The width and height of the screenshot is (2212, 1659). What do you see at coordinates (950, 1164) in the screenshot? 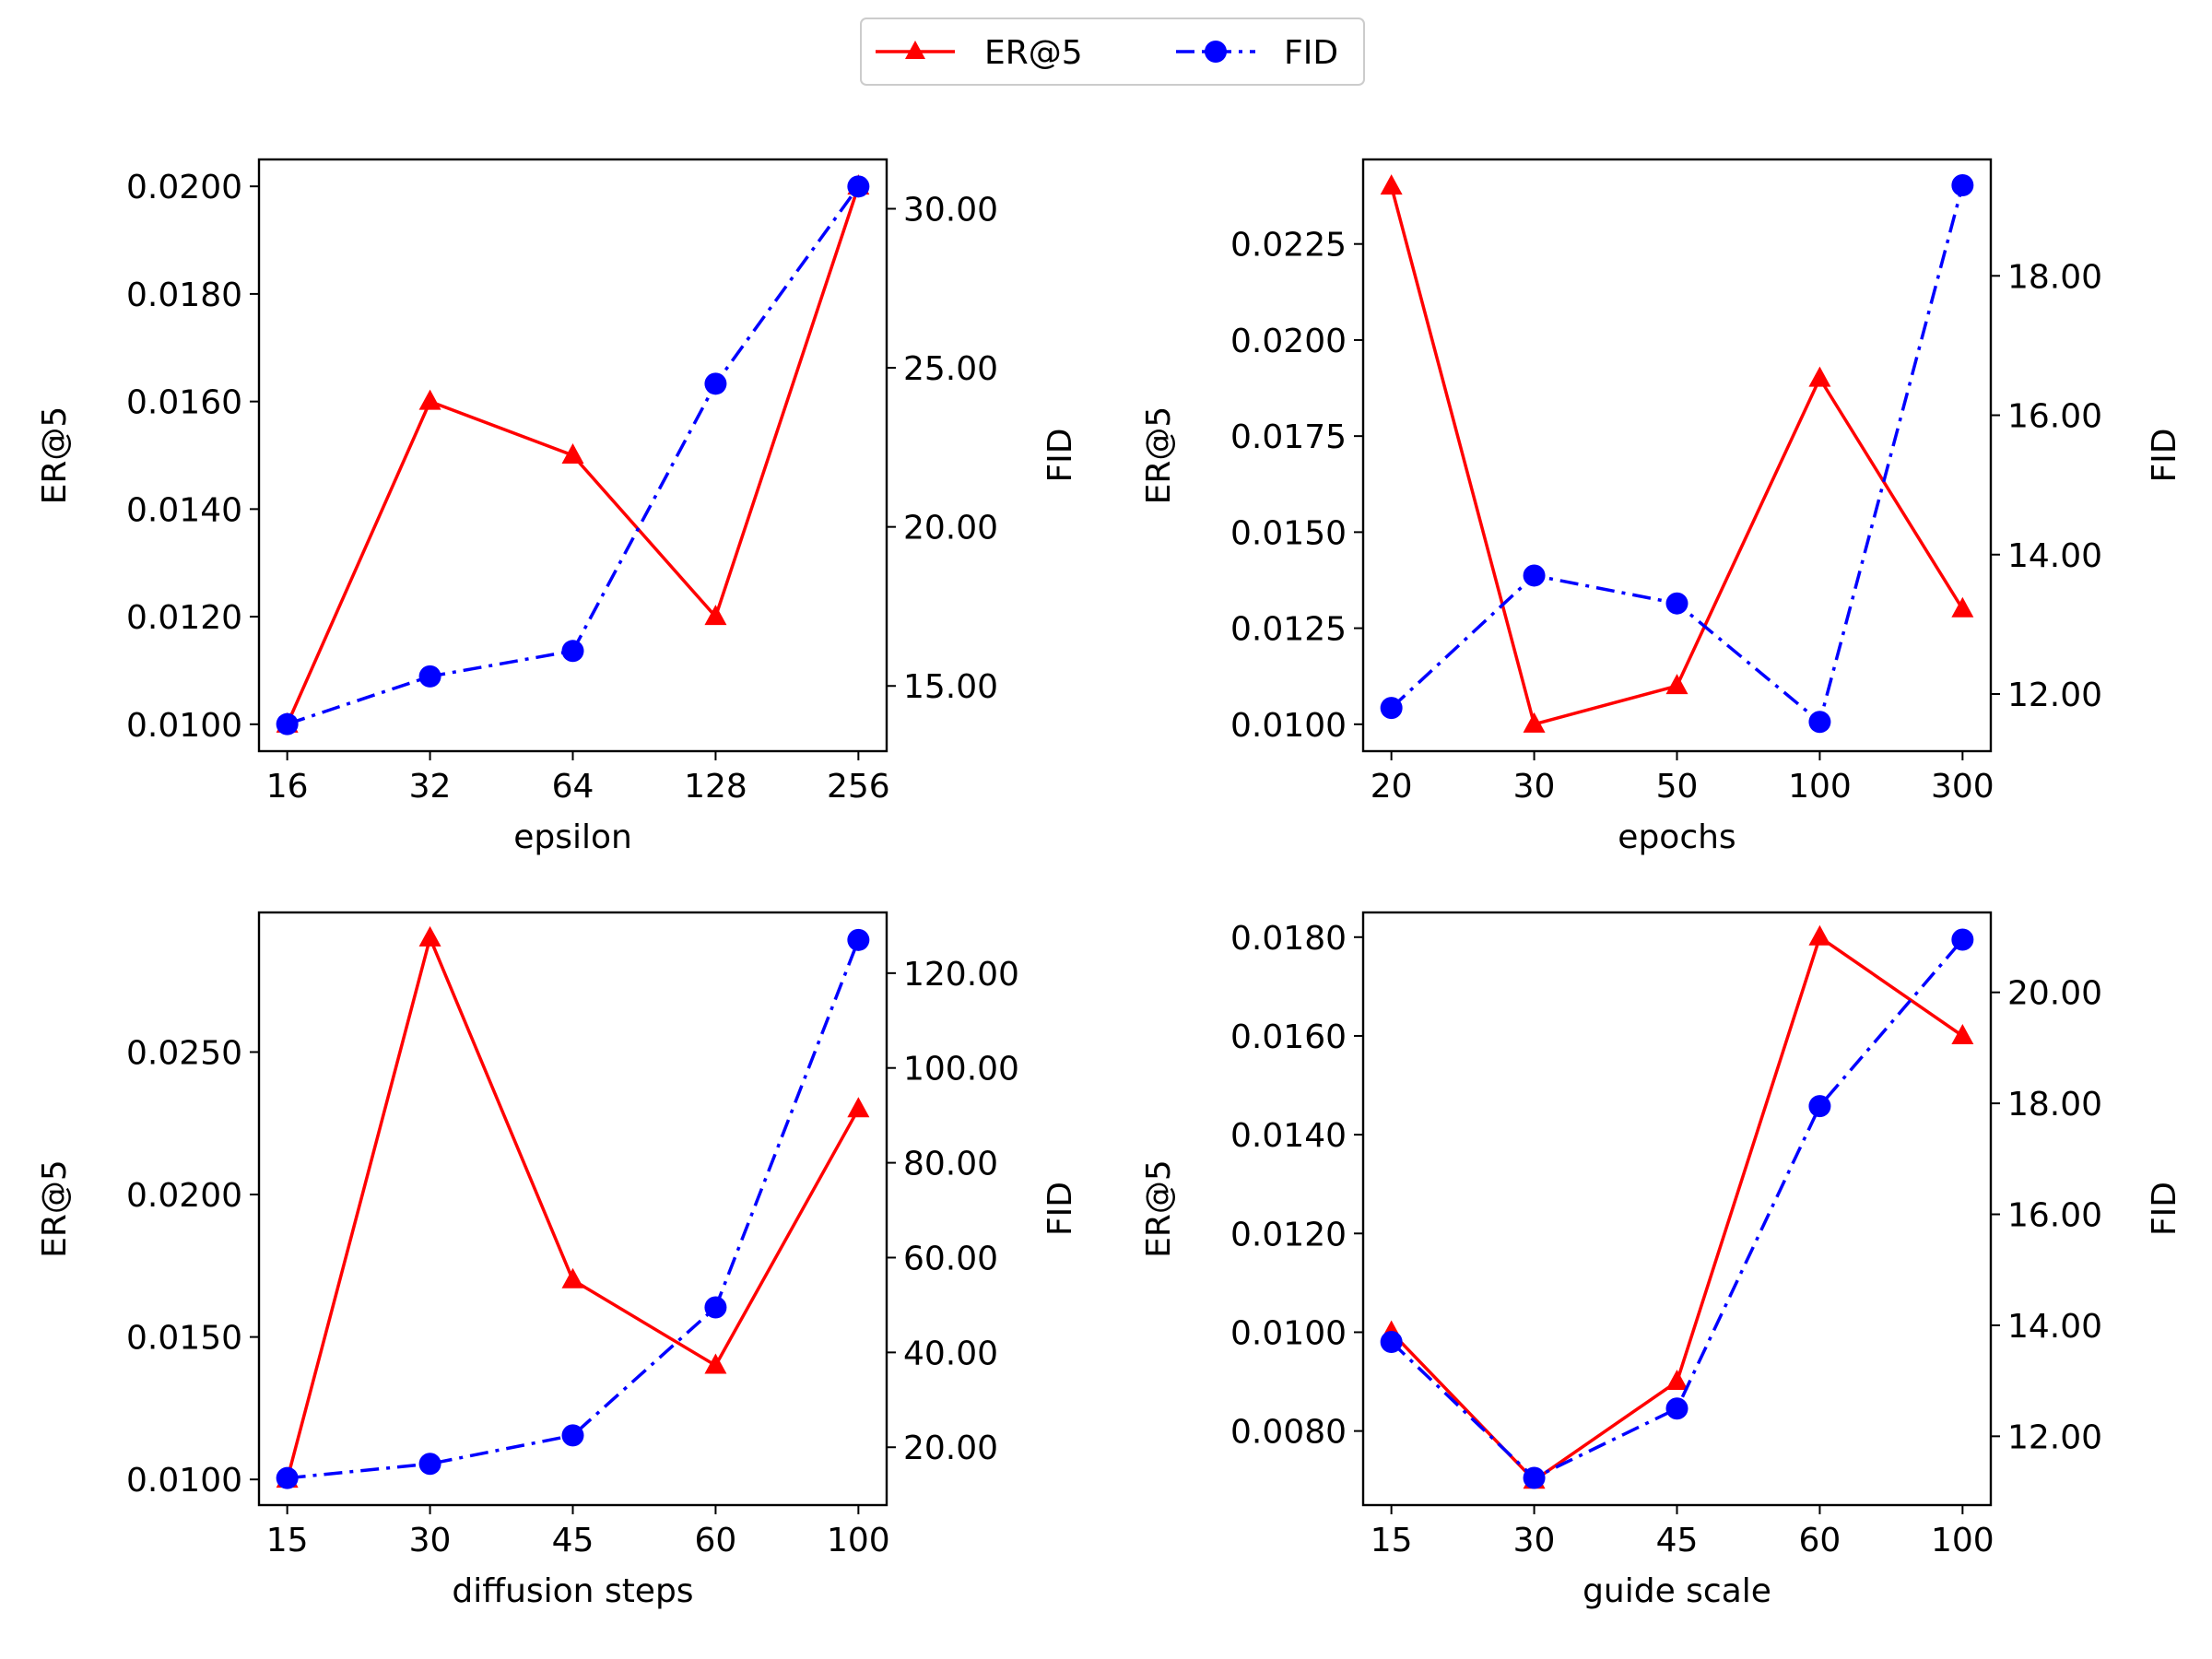
I see `right-y-tick-label: 80.00` at bounding box center [950, 1164].